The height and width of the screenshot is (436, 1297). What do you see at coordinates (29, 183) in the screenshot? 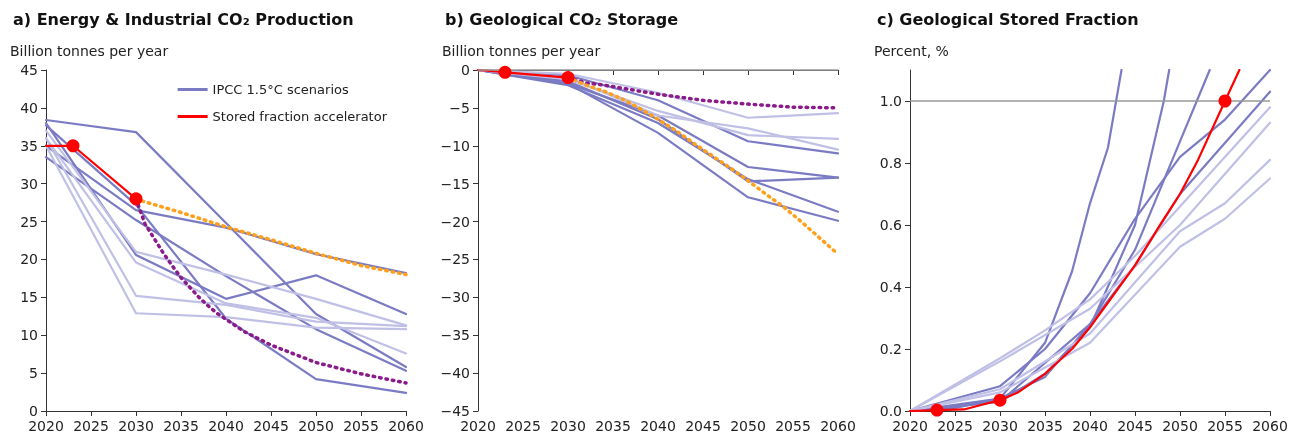
I see `y-tick-label: 30` at bounding box center [29, 183].